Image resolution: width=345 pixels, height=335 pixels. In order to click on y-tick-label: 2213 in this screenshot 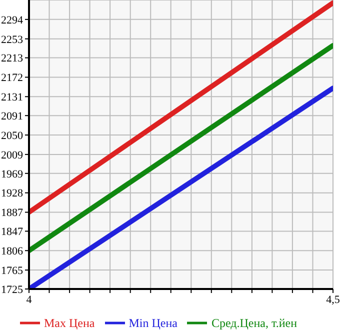, I will do `click(12, 58)`.